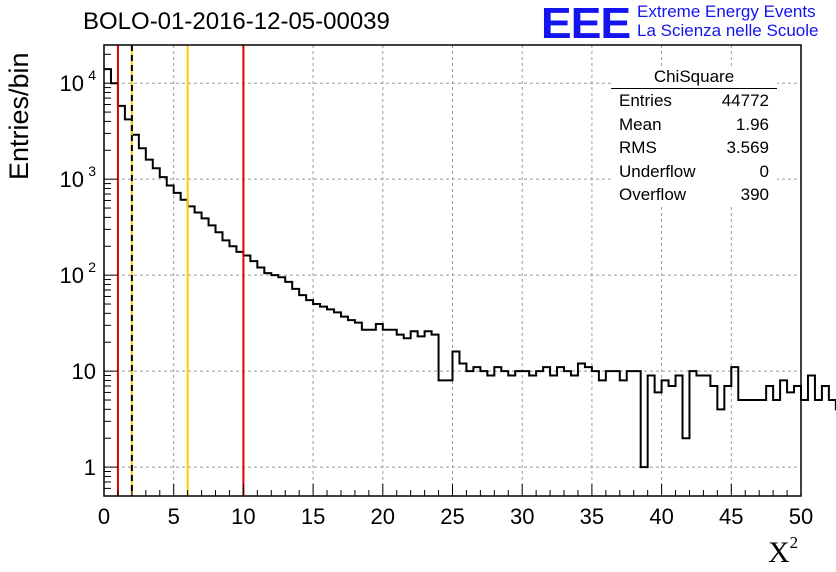 The height and width of the screenshot is (572, 836). Describe the element at coordinates (754, 194) in the screenshot. I see `stats-value: 390` at that location.